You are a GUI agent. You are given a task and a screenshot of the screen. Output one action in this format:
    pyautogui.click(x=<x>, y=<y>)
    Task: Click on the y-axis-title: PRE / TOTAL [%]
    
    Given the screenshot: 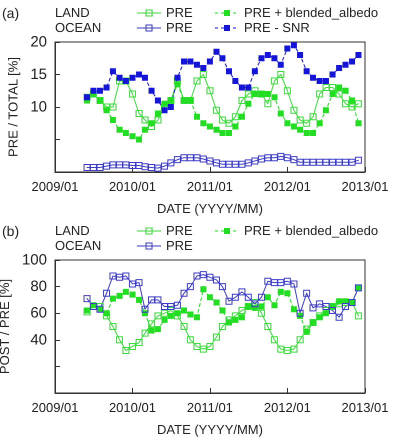 What is the action you would take?
    pyautogui.click(x=12, y=107)
    